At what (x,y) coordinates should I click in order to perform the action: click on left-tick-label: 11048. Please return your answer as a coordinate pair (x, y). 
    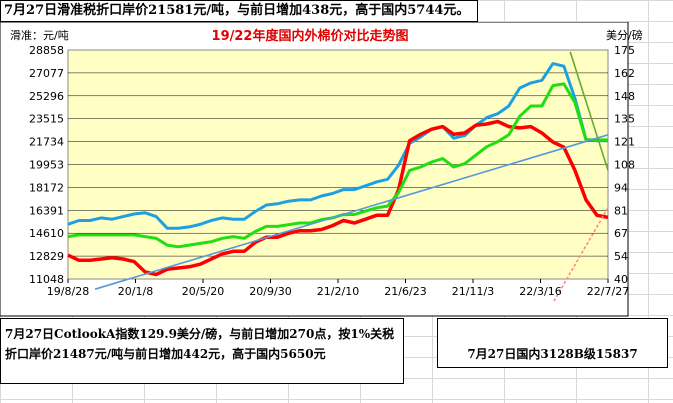
    Looking at the image, I should click on (46, 279).